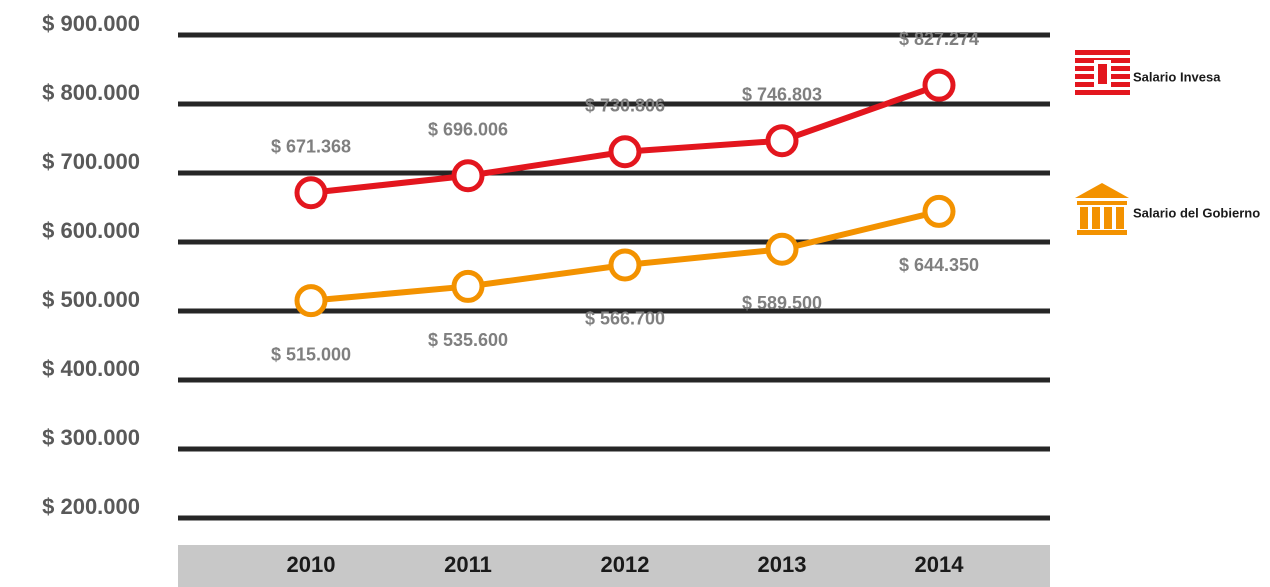  Describe the element at coordinates (940, 564) in the screenshot. I see `x-tick-label: 2014` at that location.